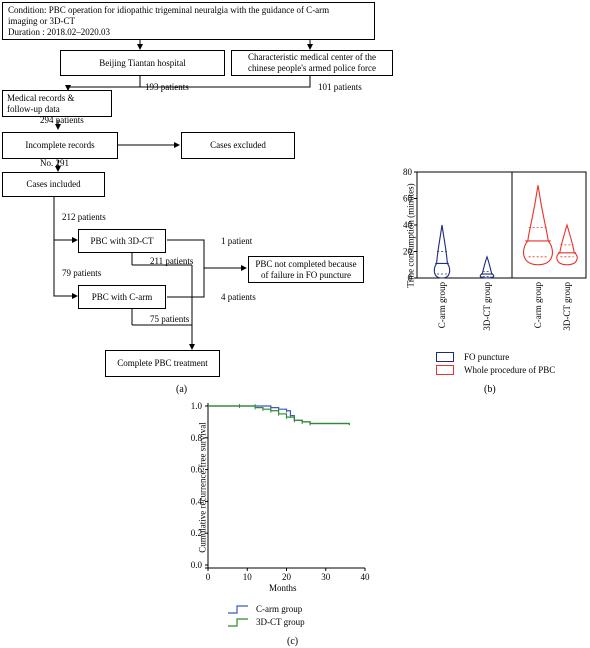  Describe the element at coordinates (408, 172) in the screenshot. I see `violin-ytick-label-4: 80` at that location.